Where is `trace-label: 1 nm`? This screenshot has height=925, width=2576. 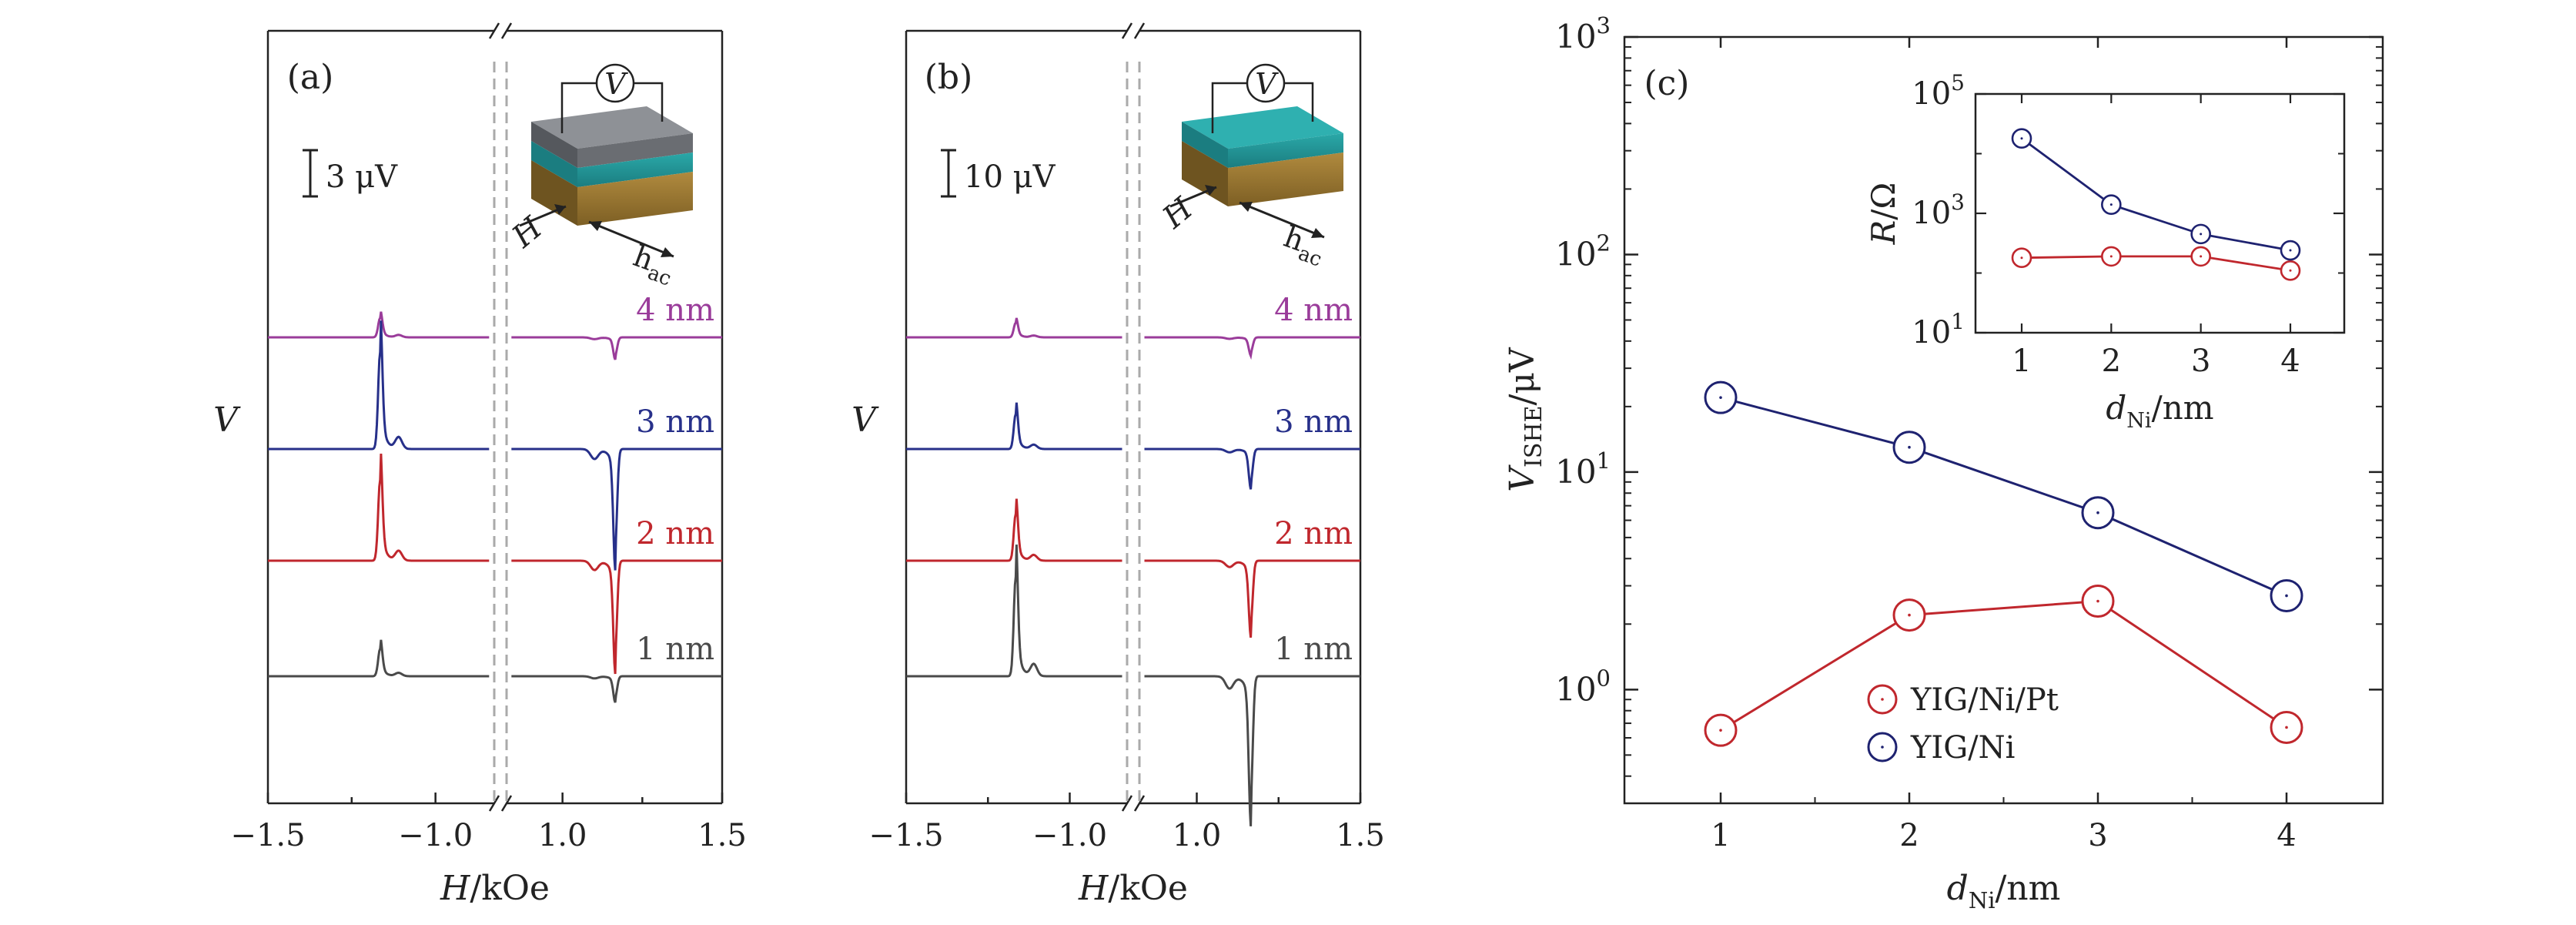 trace-label: 1 nm is located at coordinates (1313, 649).